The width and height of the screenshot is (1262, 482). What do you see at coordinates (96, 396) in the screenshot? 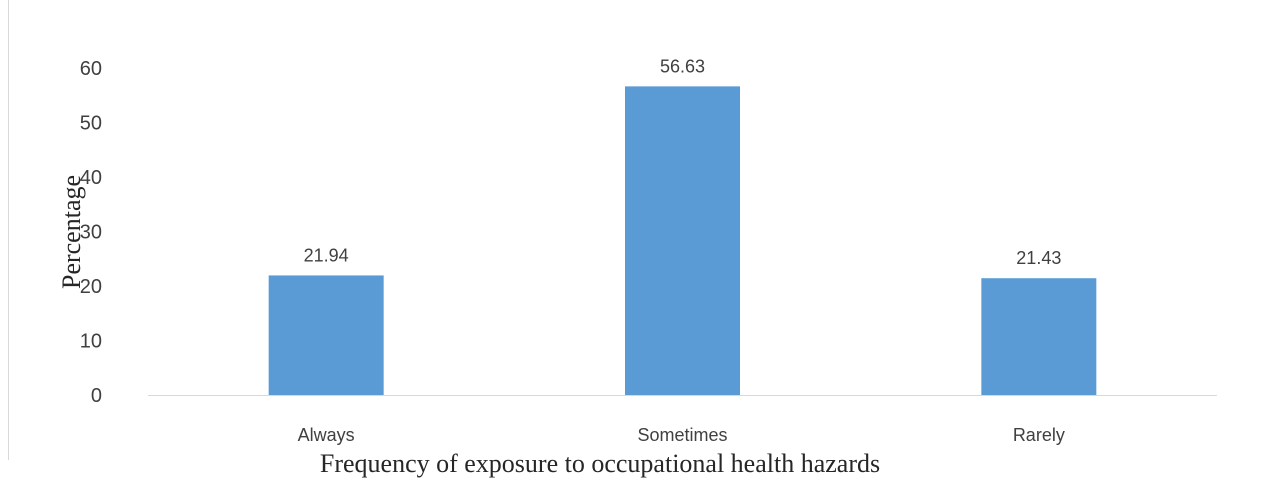
I see `y-tick-label: 0` at bounding box center [96, 396].